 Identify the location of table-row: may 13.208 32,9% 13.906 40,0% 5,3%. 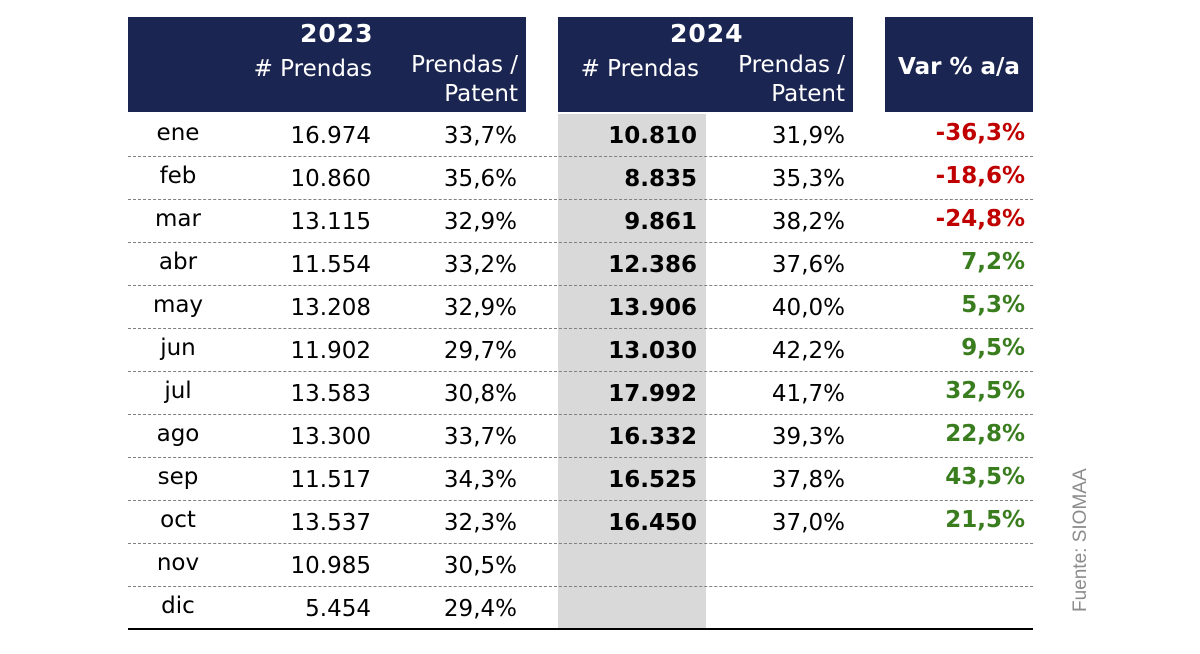
(580, 307).